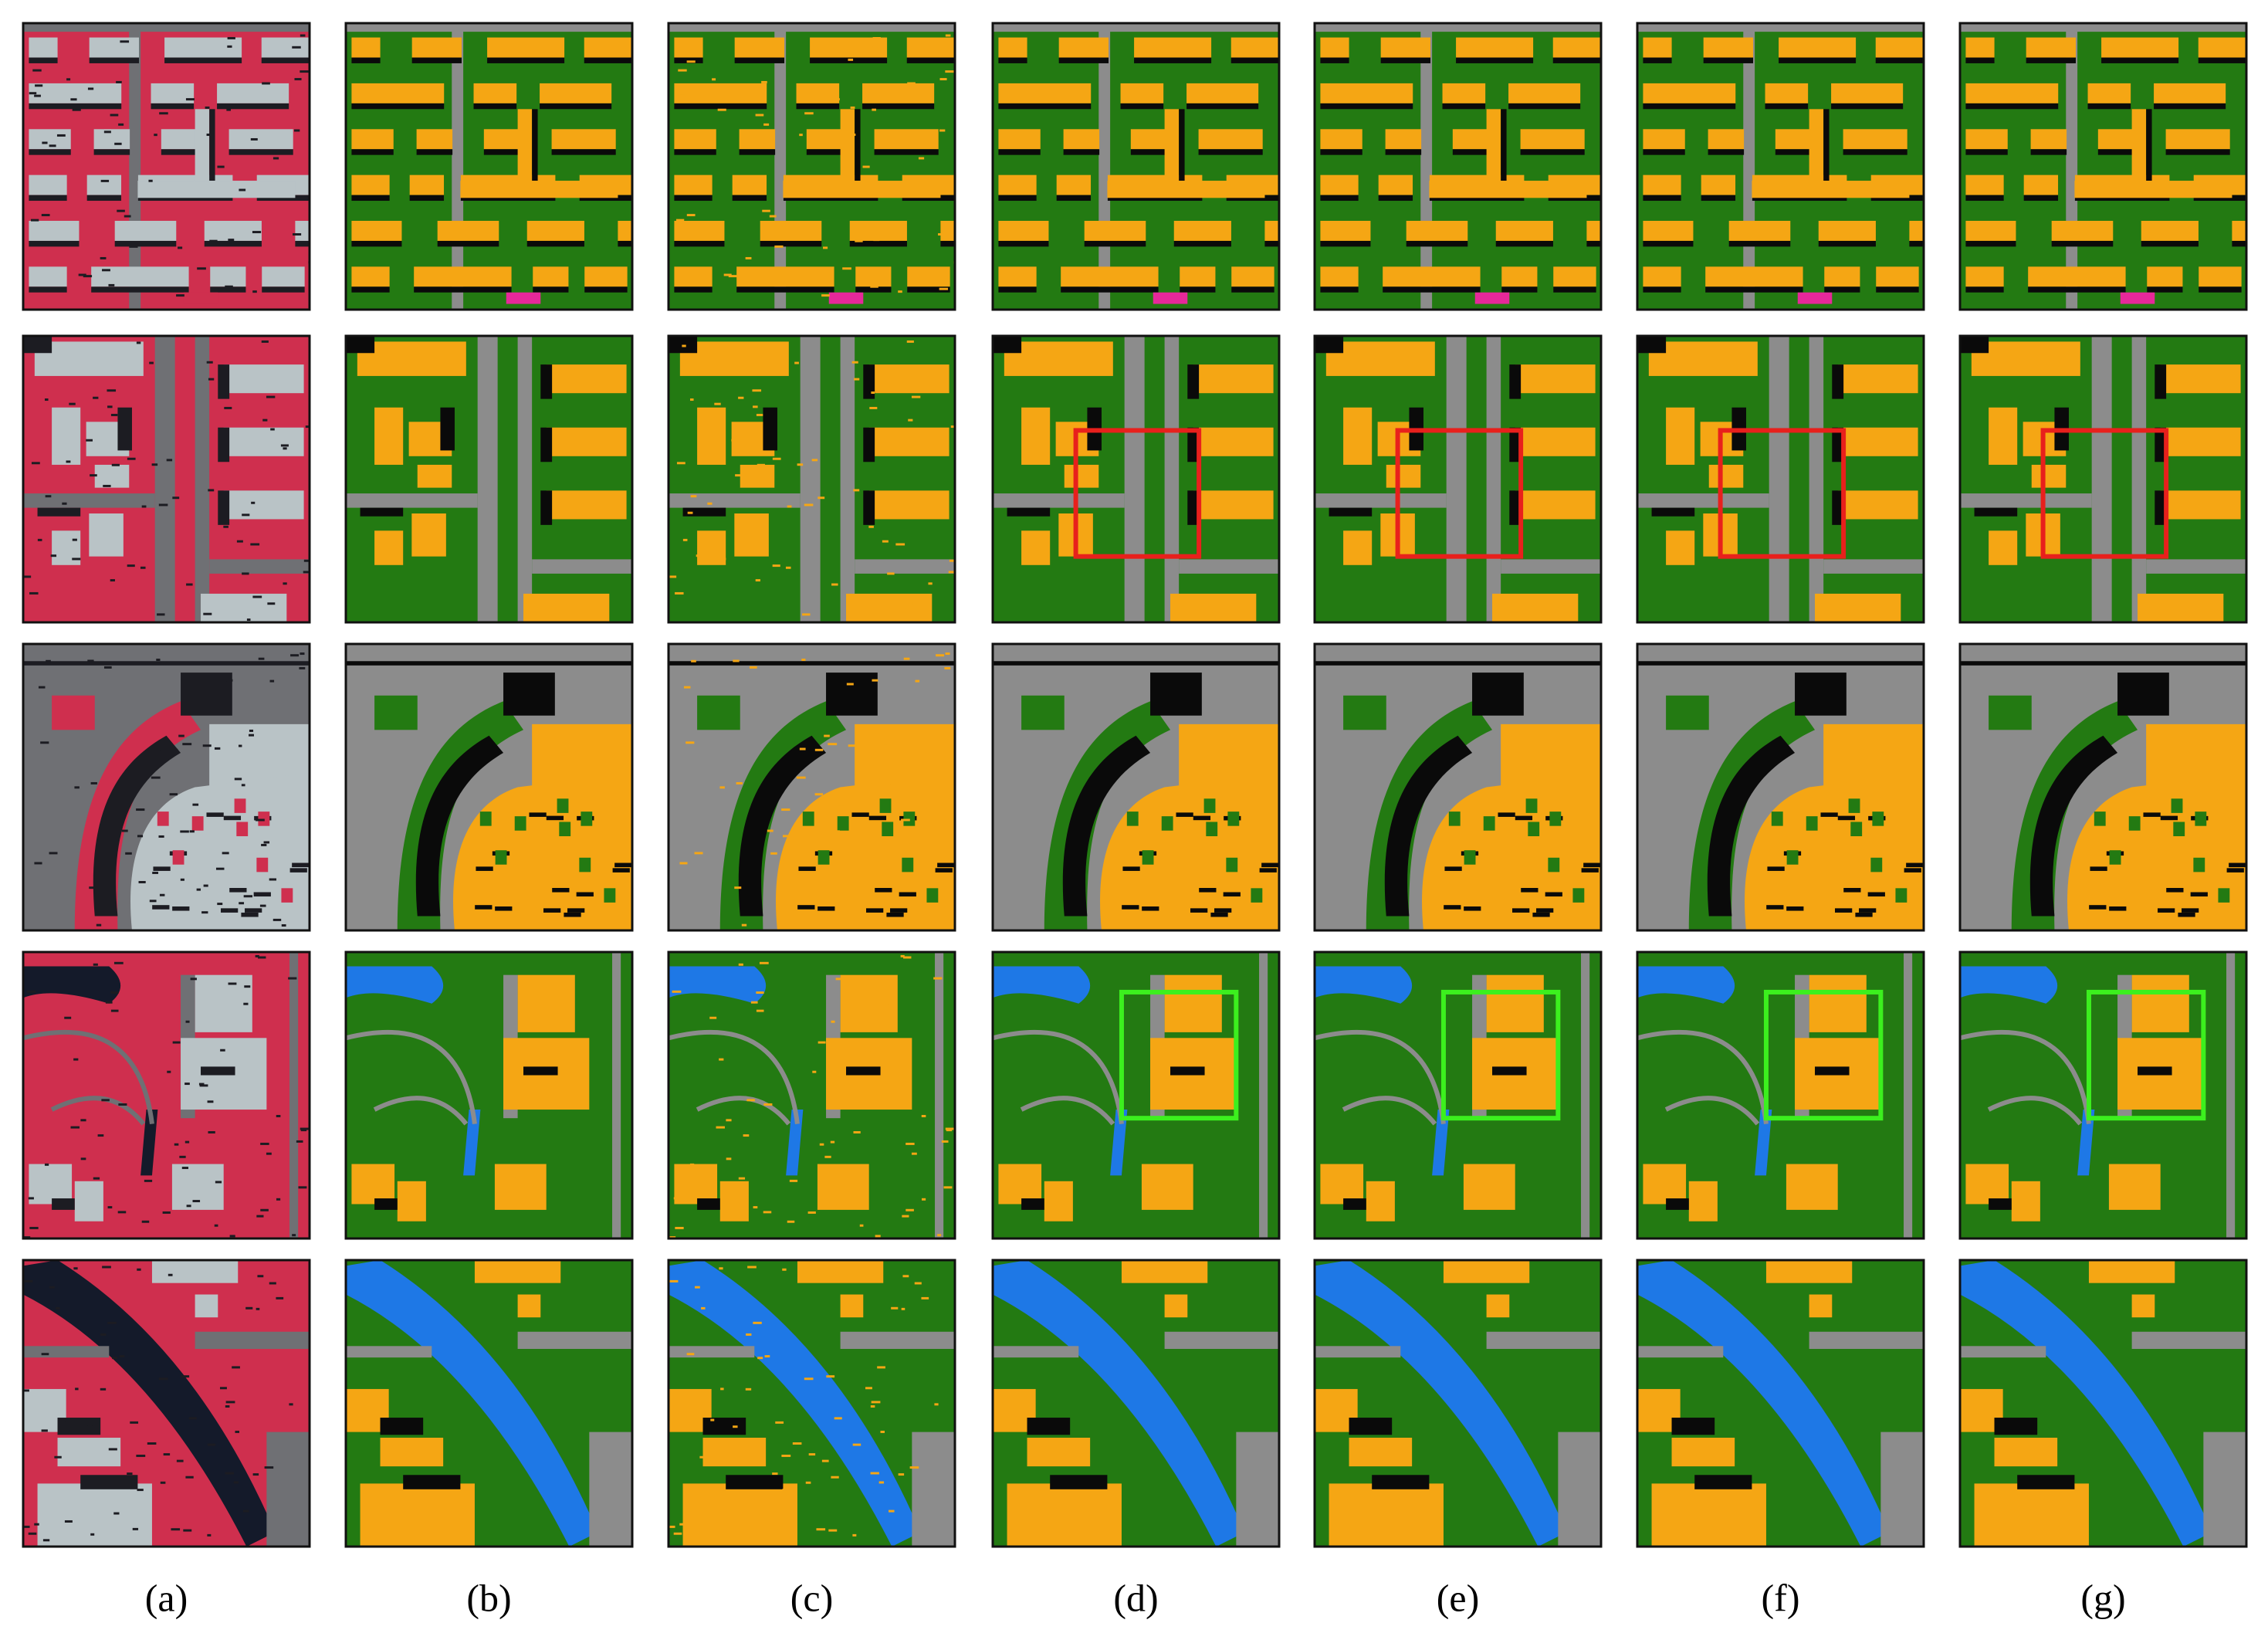  I want to click on panel-border, so click(2103, 479).